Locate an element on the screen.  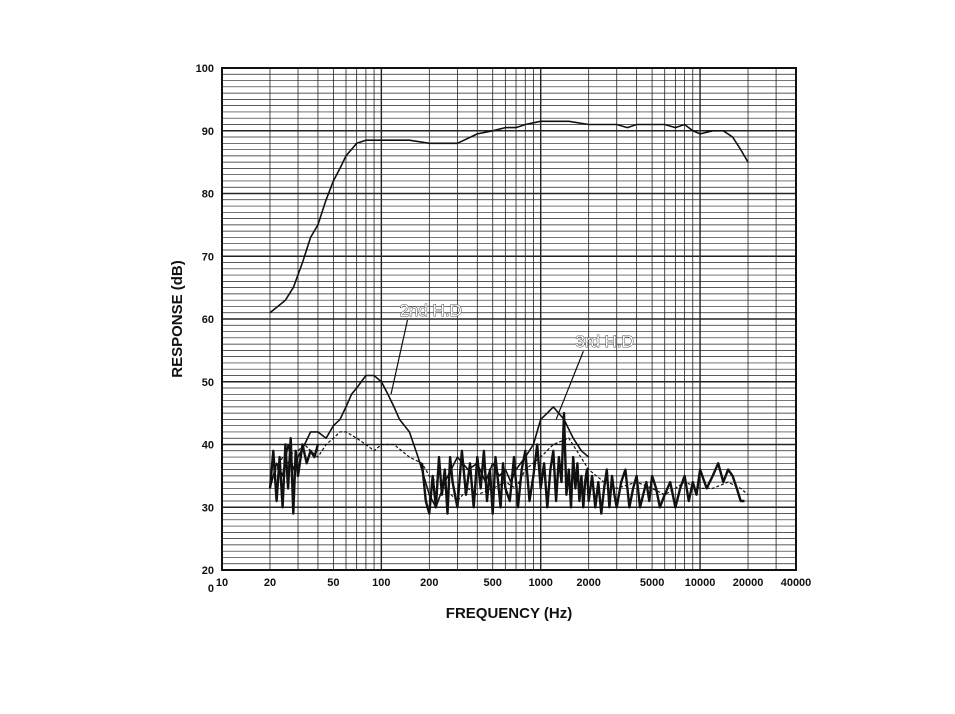
origin-label: 0 is located at coordinates (211, 589).